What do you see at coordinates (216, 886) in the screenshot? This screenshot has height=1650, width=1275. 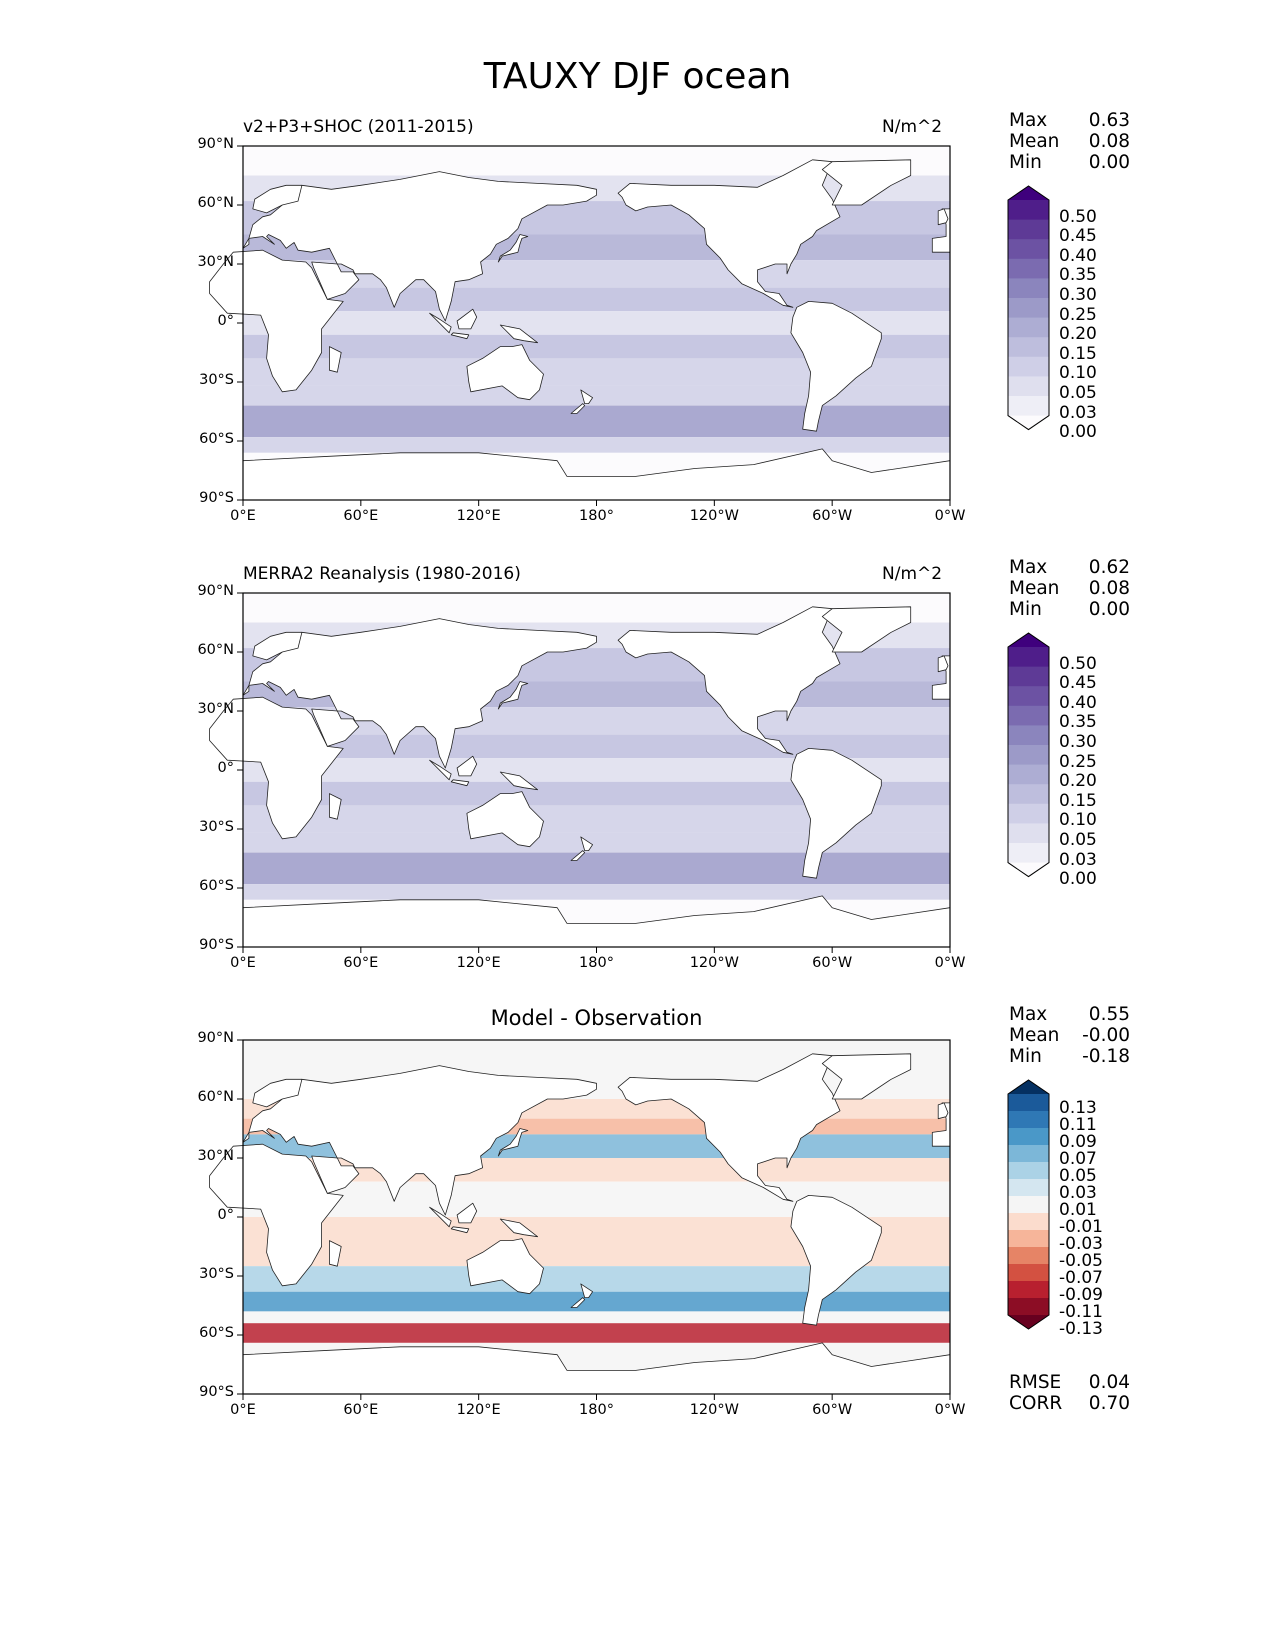 I see `lat-tick-label: 60°S` at bounding box center [216, 886].